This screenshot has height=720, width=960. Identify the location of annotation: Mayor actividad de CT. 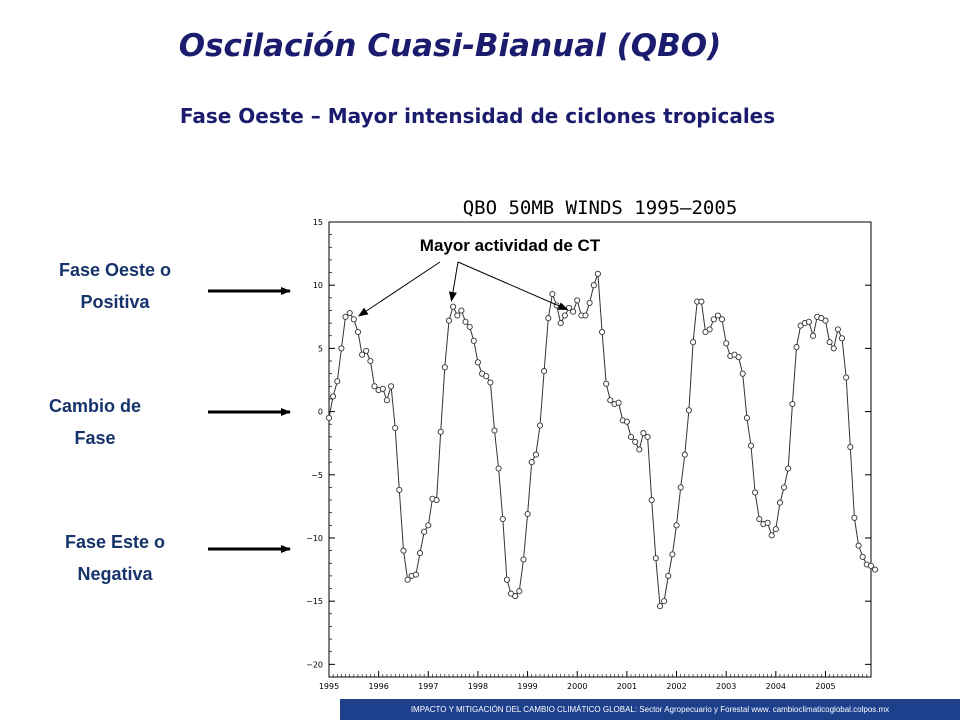
(479, 276).